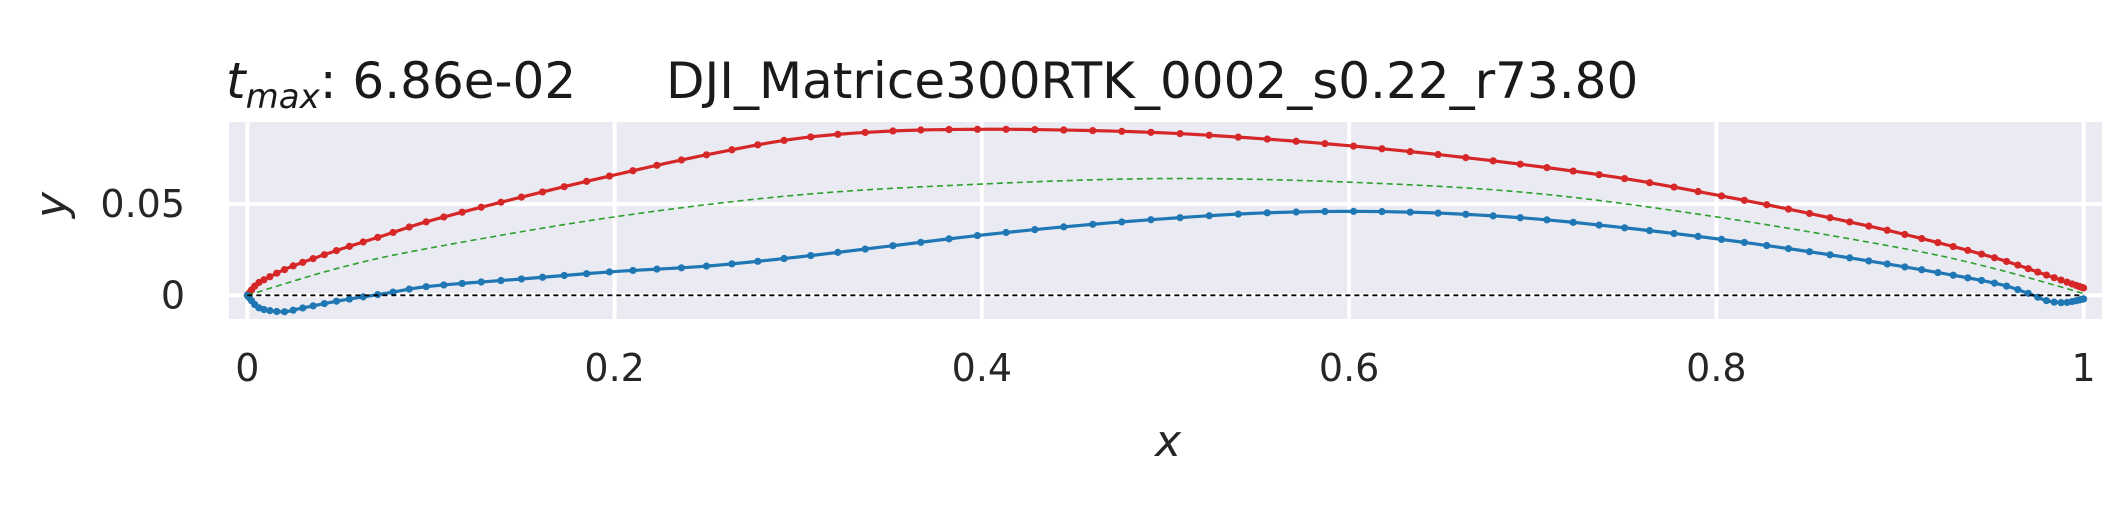 The image size is (2125, 512). I want to click on y-axis-label: y, so click(51, 205).